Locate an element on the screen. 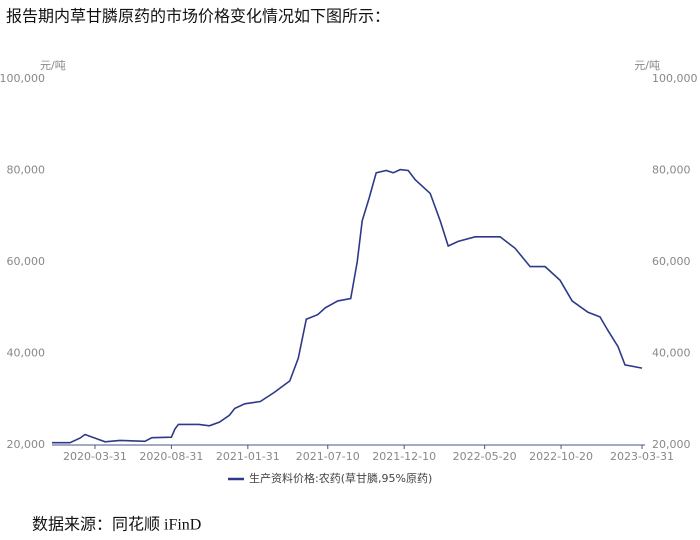 Image resolution: width=700 pixels, height=540 pixels. y-tick-label: 20,000 is located at coordinates (26, 444).